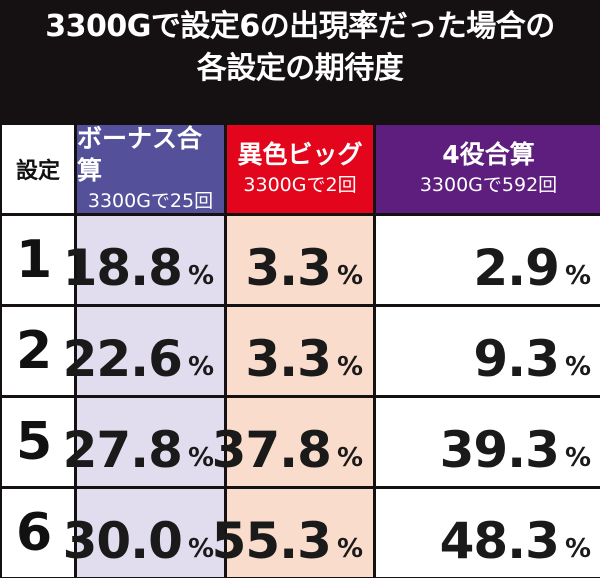  I want to click on percent-value: 9.3, so click(516, 359).